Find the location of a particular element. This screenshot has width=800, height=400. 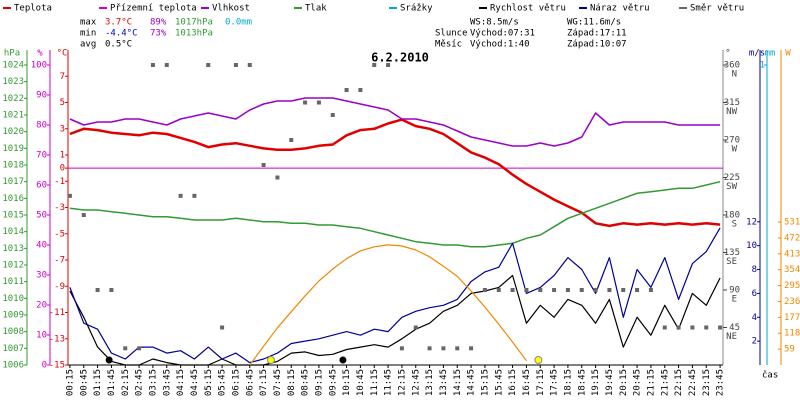

legend-label: Srážky is located at coordinates (416, 9).